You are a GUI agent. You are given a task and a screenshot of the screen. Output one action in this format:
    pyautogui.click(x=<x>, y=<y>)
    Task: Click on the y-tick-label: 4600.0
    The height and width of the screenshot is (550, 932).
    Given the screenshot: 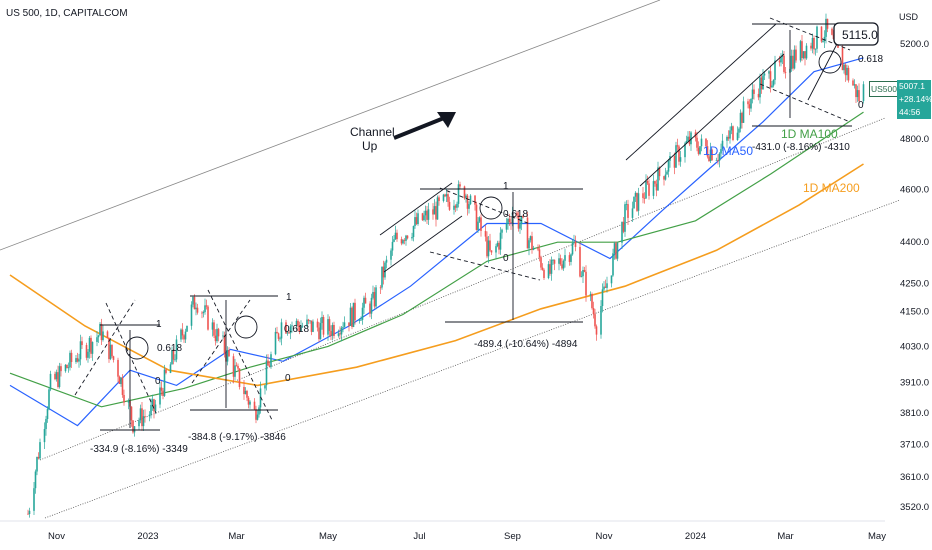 What is the action you would take?
    pyautogui.click(x=914, y=189)
    